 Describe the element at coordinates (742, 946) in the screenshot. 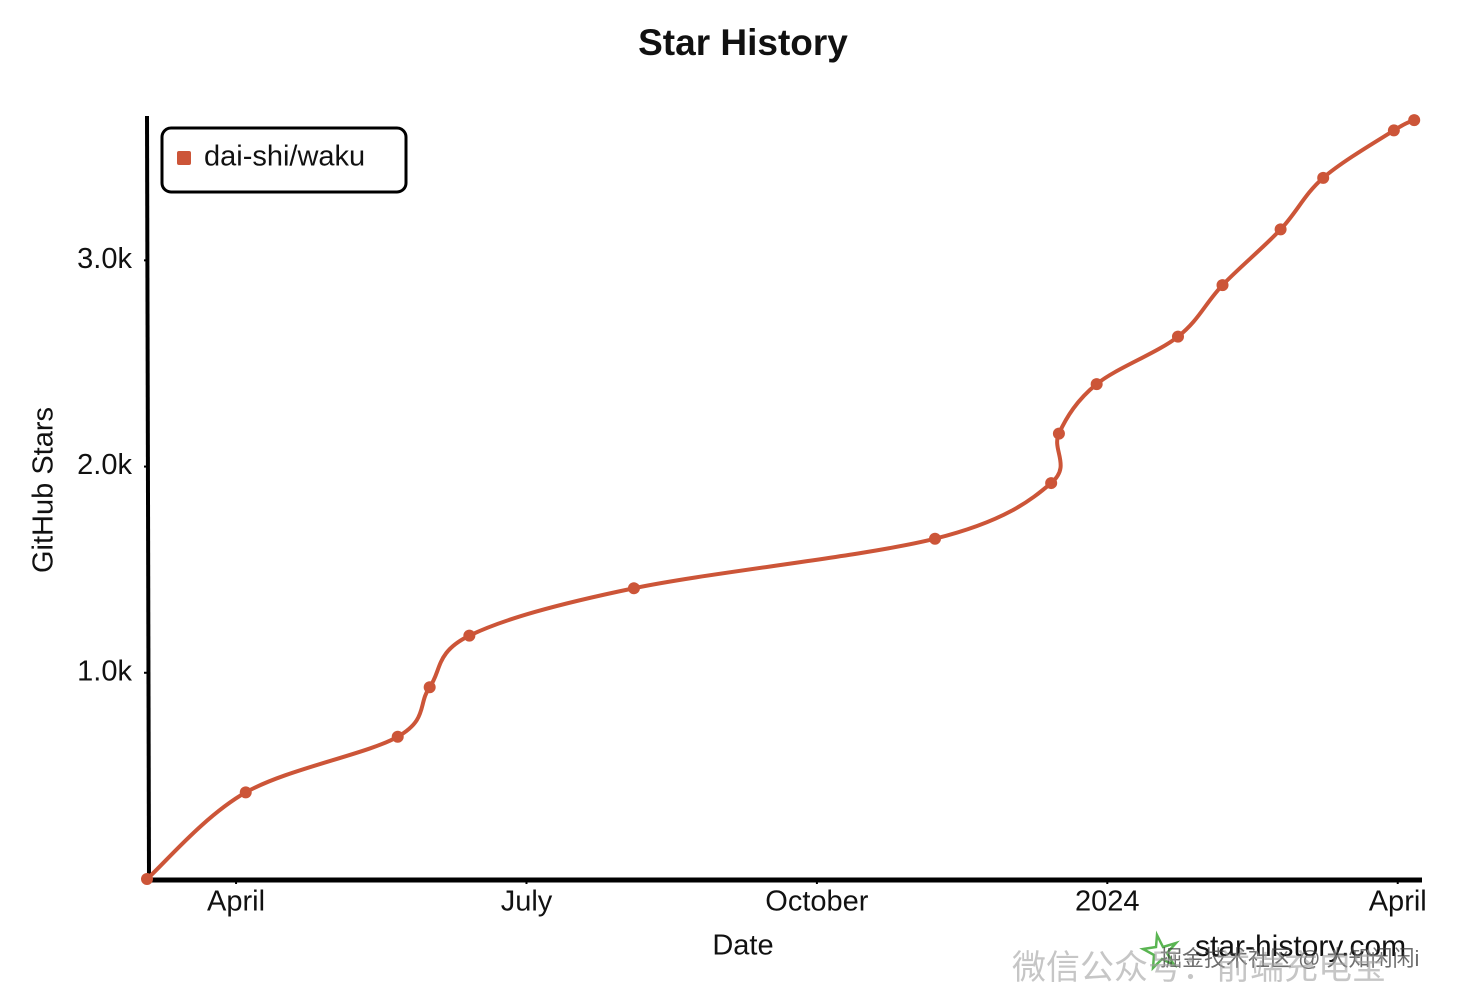

I see `x-axis-label: Date` at that location.